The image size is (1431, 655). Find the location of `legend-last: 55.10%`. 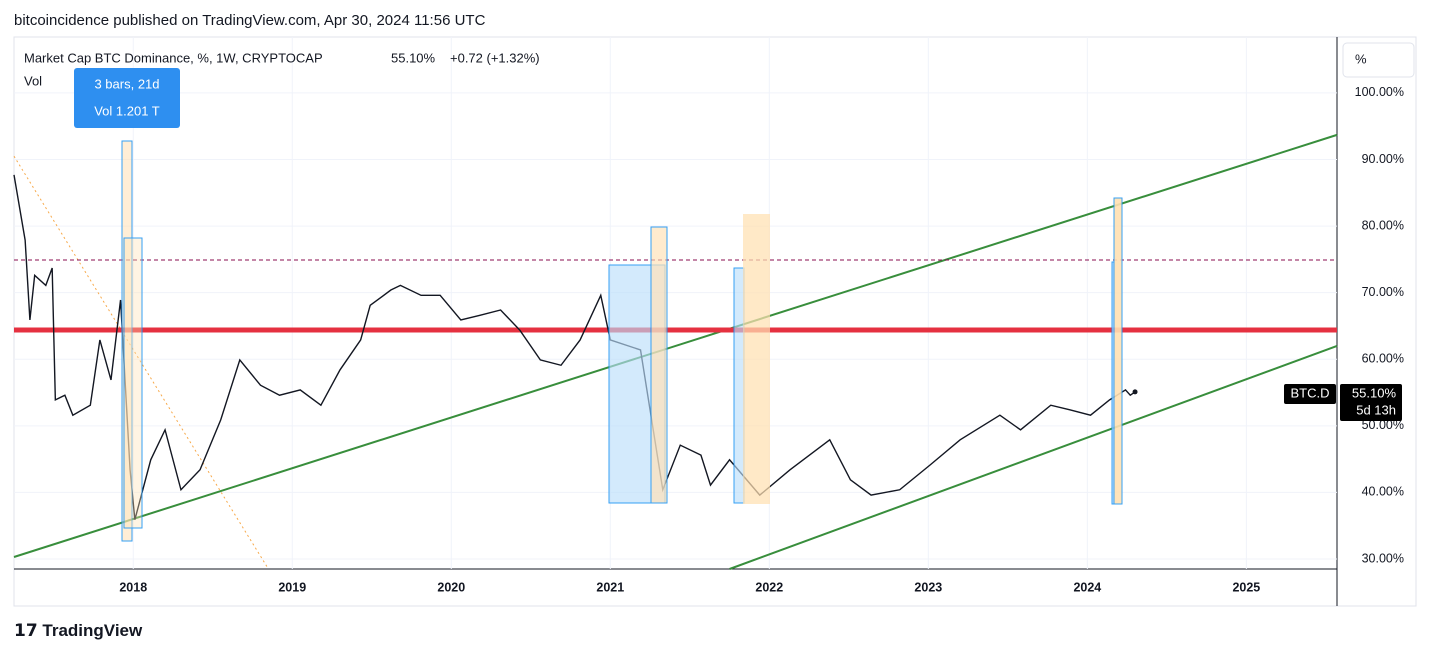

legend-last: 55.10% is located at coordinates (413, 57).